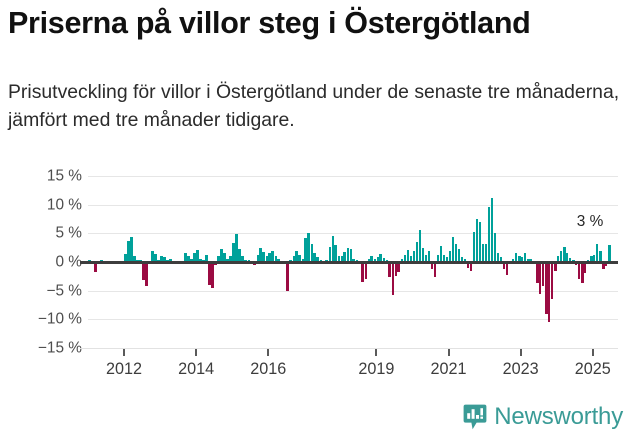  Describe the element at coordinates (315, 419) in the screenshot. I see `footer: Newsworthy` at that location.